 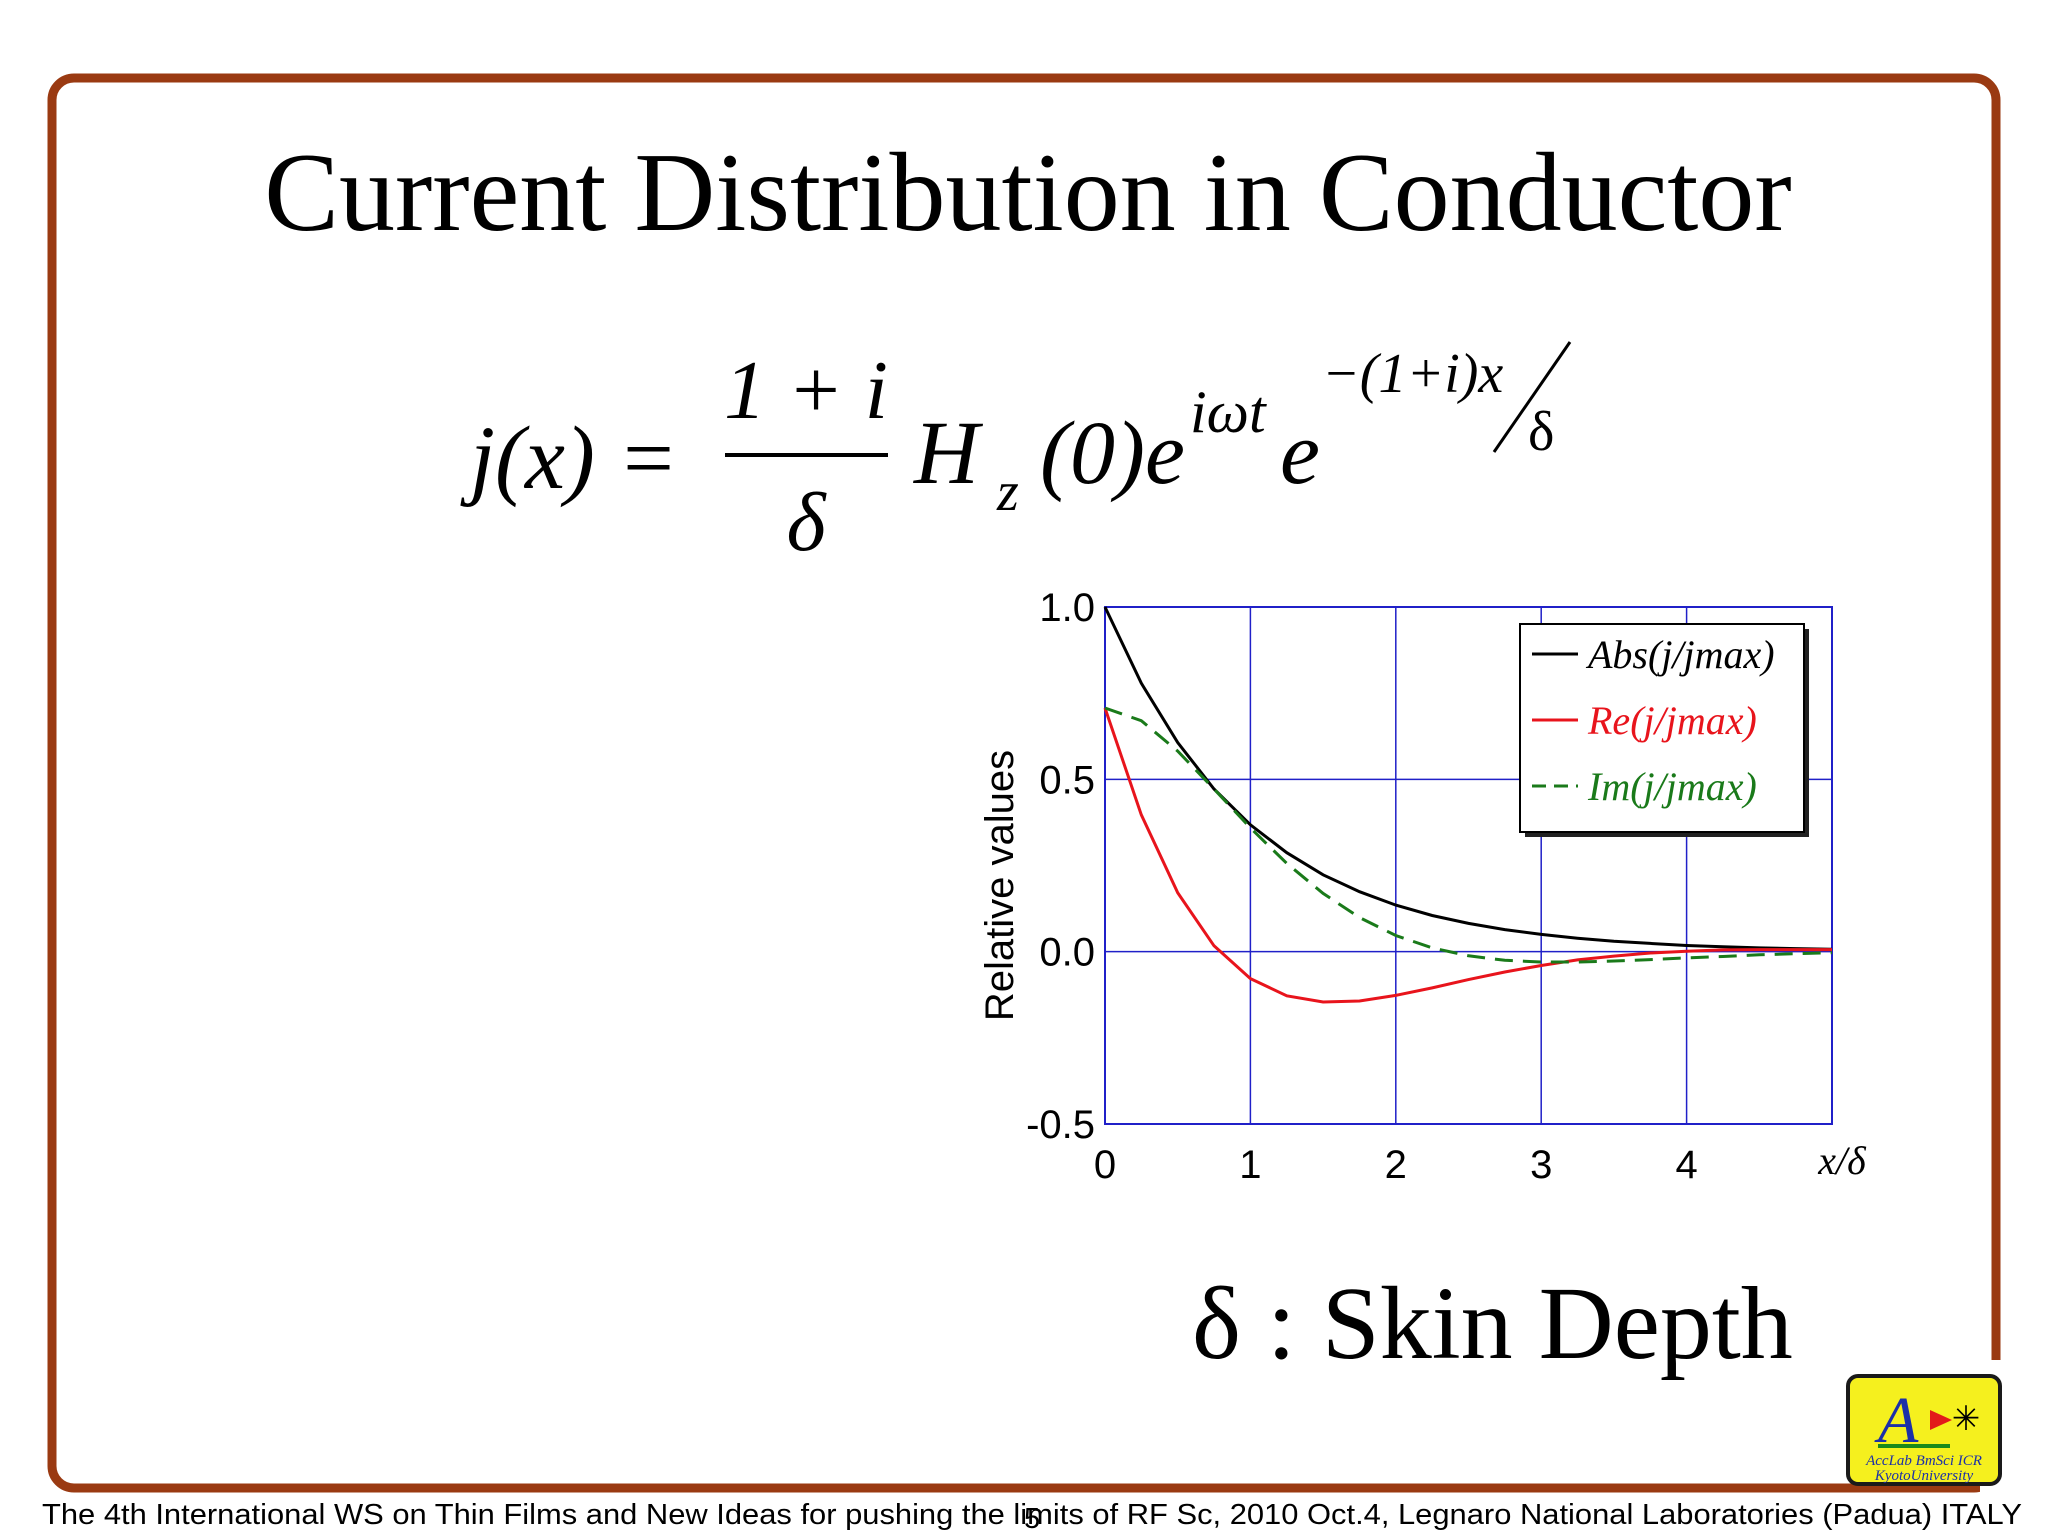 What do you see at coordinates (1941, 1420) in the screenshot?
I see `logo-arrow` at bounding box center [1941, 1420].